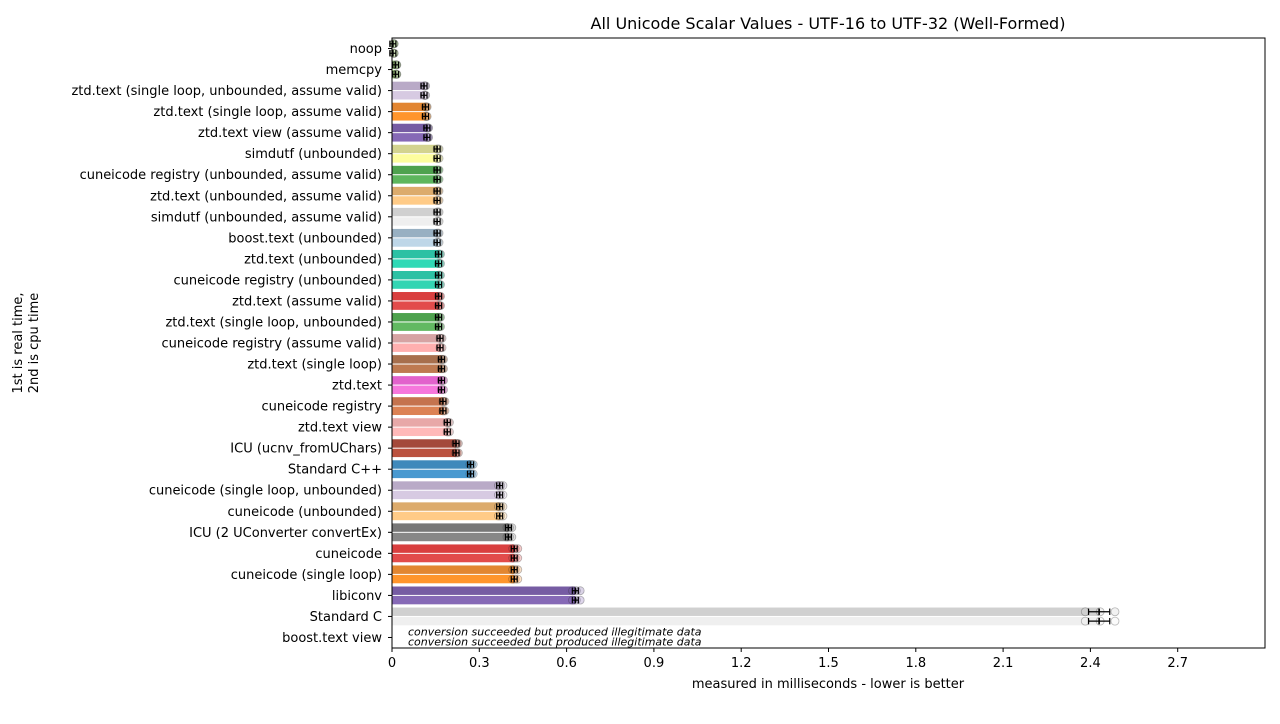  Describe the element at coordinates (304, 512) in the screenshot. I see `y-tick-label: cuneicode (unbounded)` at that location.